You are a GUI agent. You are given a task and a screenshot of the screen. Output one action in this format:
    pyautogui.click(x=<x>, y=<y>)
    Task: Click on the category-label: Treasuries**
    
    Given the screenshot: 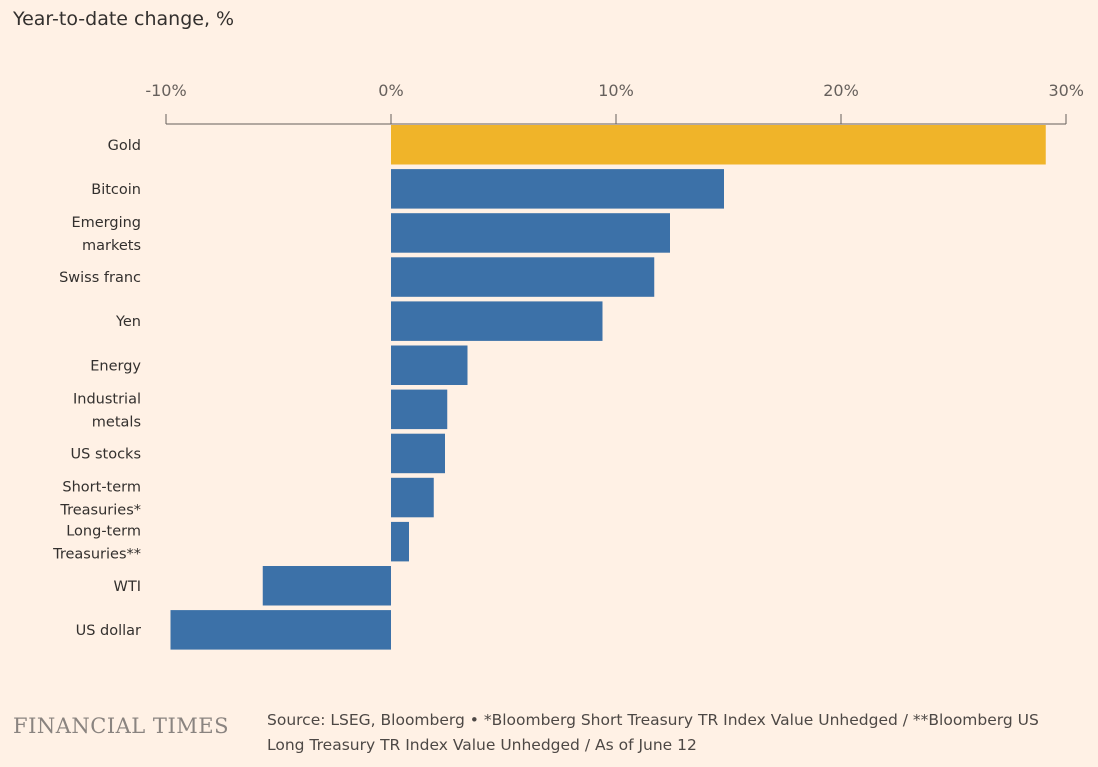 What is the action you would take?
    pyautogui.click(x=96, y=555)
    